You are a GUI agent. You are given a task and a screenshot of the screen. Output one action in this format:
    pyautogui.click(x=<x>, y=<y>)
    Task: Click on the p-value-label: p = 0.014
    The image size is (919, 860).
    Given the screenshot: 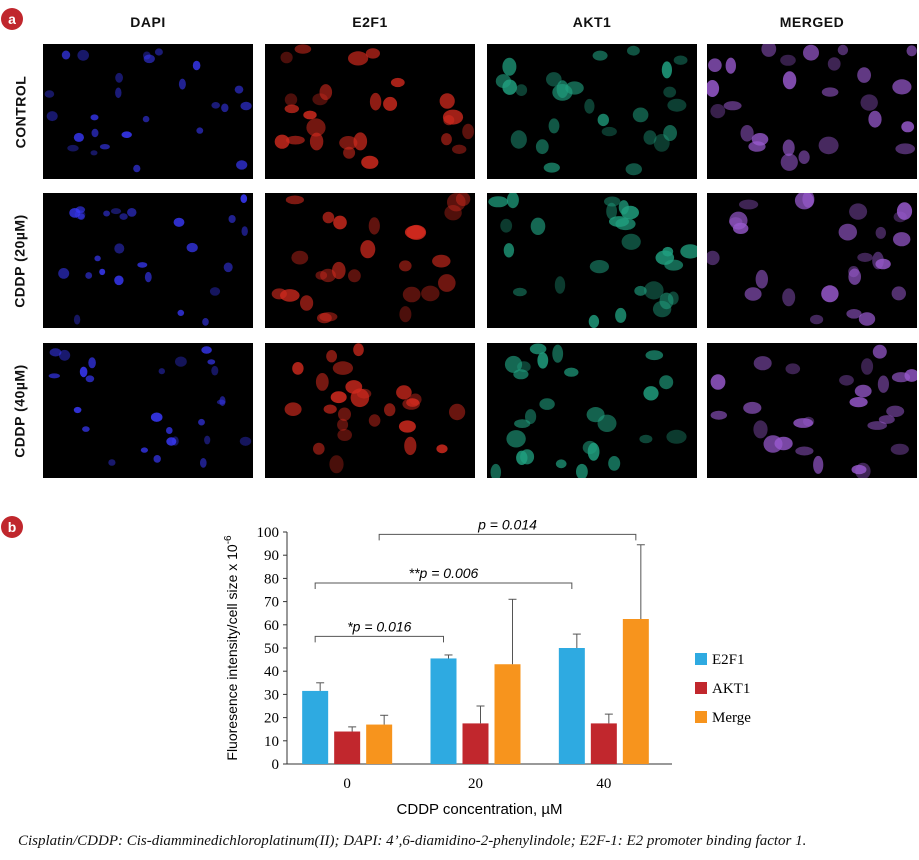 What is the action you would take?
    pyautogui.click(x=507, y=524)
    